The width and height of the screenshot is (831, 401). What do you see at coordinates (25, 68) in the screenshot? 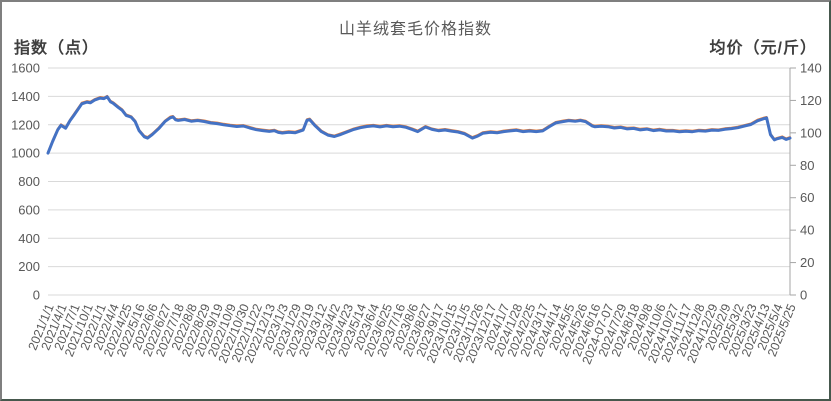
I see `left-axis-tick-label: 1600` at bounding box center [25, 68].